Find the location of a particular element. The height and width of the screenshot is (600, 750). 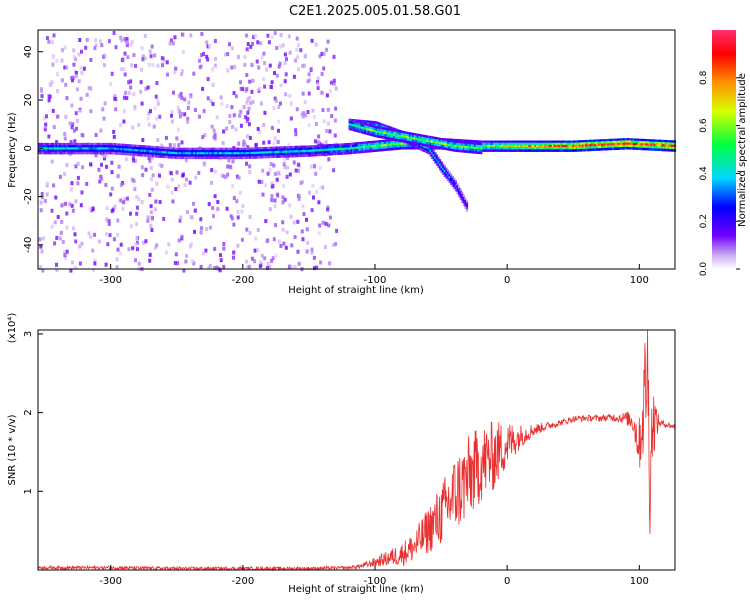

x-tick-label: 100 is located at coordinates (639, 280).